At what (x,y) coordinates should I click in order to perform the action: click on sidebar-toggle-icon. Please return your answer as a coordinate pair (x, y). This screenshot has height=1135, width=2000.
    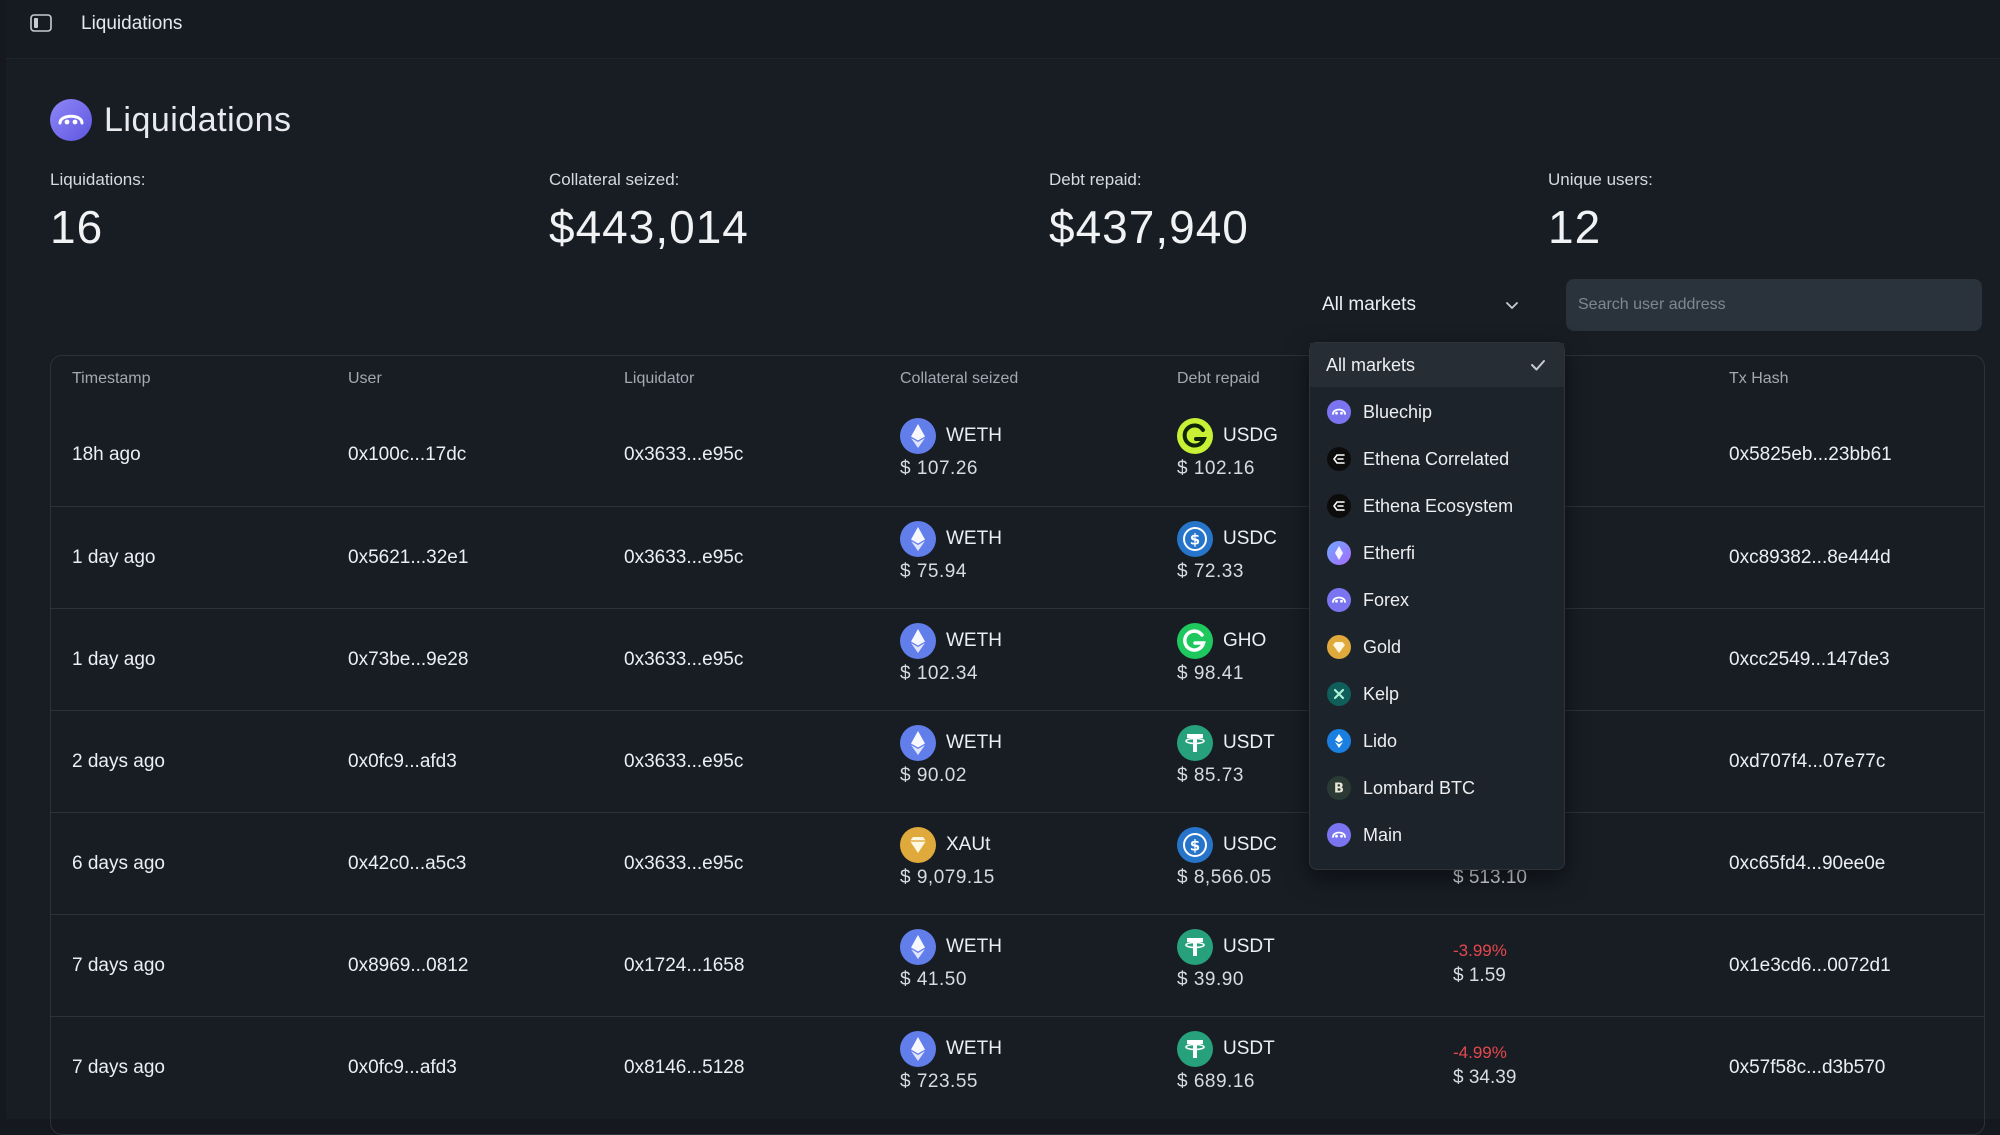
    Looking at the image, I should click on (41, 23).